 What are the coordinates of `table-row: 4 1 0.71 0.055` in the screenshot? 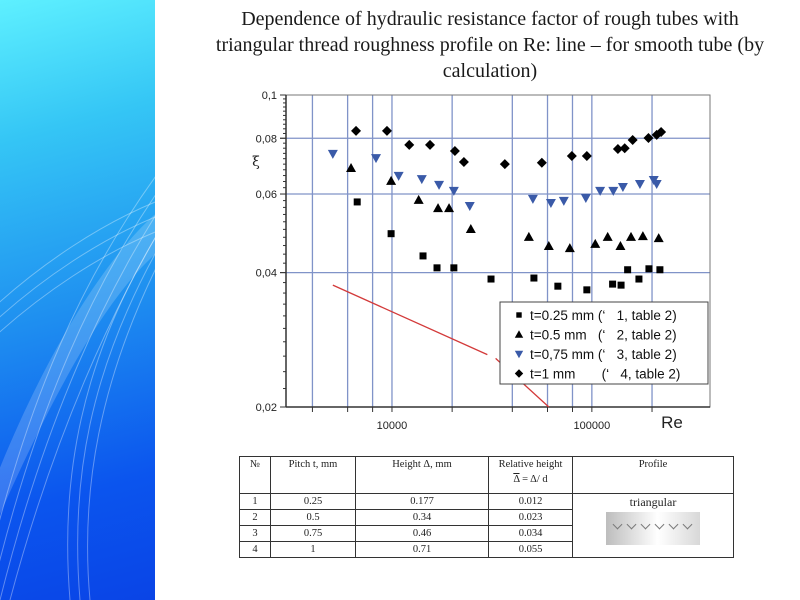 It's located at (486, 549).